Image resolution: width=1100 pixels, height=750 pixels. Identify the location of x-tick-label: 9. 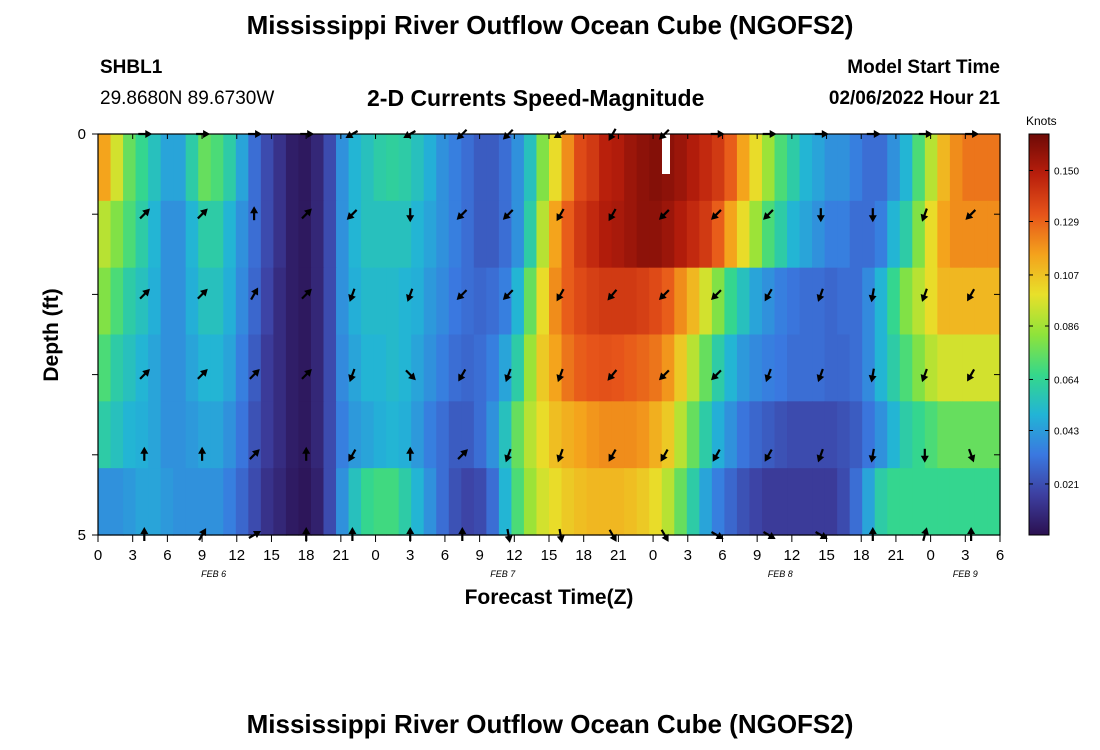
(479, 555).